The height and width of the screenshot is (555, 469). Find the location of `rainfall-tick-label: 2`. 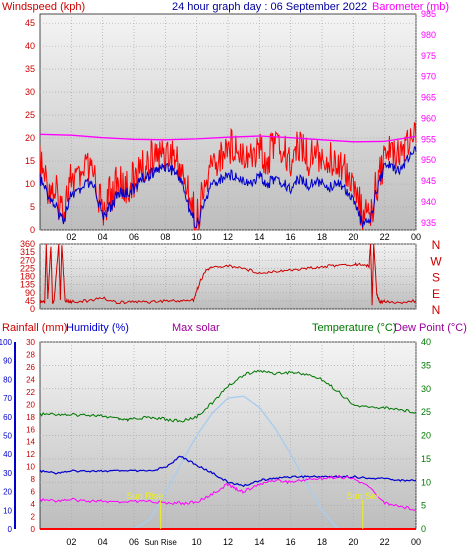

rainfall-tick-label: 2 is located at coordinates (33, 517).